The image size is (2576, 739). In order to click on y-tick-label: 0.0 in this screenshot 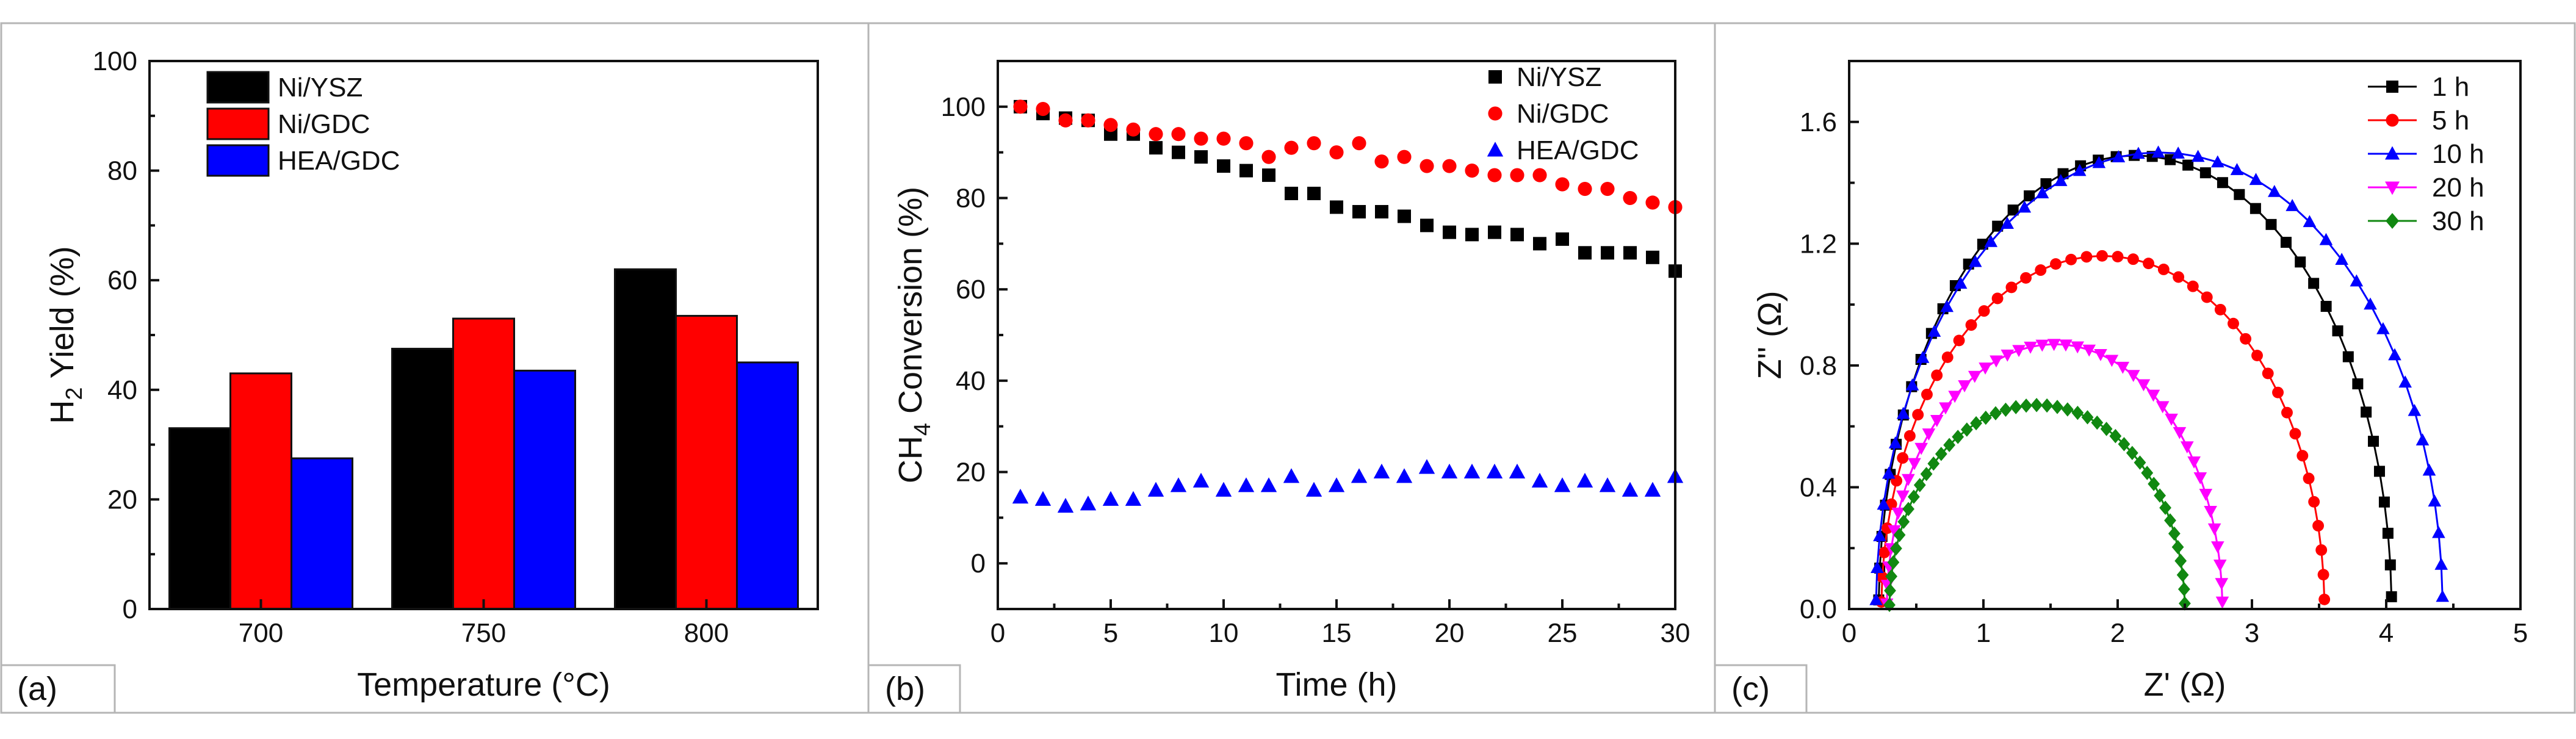, I will do `click(1818, 609)`.